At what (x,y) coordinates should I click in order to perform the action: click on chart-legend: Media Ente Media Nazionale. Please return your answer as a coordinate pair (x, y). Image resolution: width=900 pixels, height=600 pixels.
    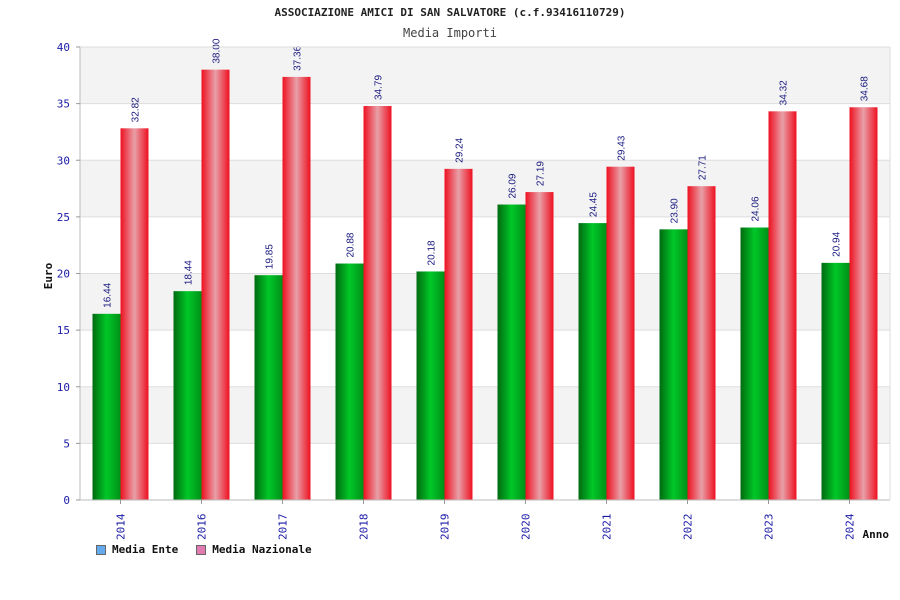
    Looking at the image, I should click on (204, 549).